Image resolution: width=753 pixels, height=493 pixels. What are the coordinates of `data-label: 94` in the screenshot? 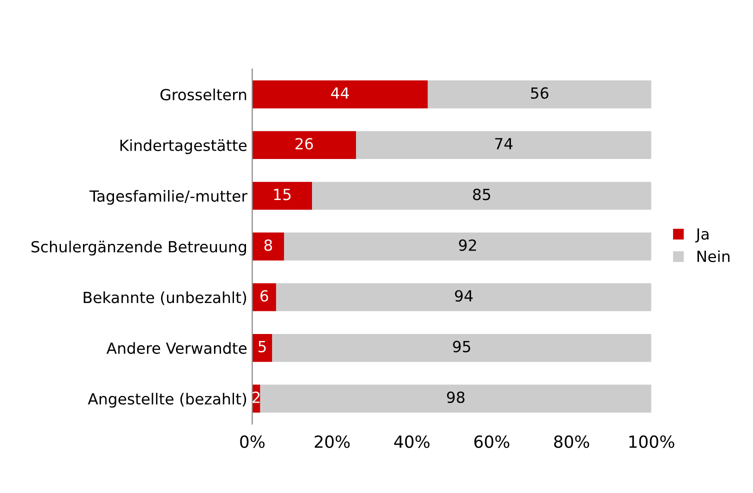 It's located at (464, 296).